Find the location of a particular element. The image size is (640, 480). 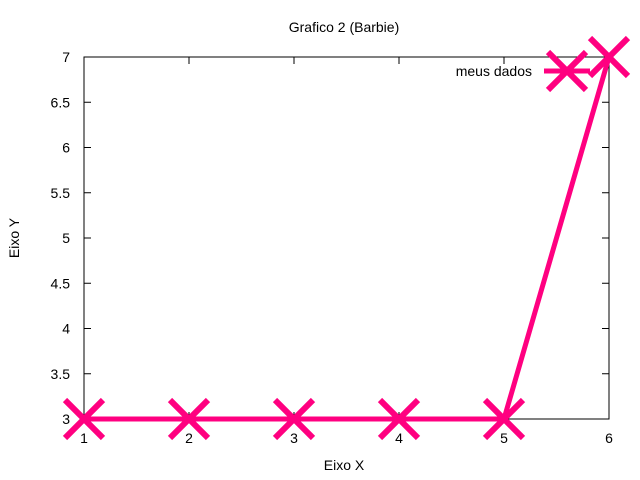

x-tick-label: 2 is located at coordinates (189, 438).